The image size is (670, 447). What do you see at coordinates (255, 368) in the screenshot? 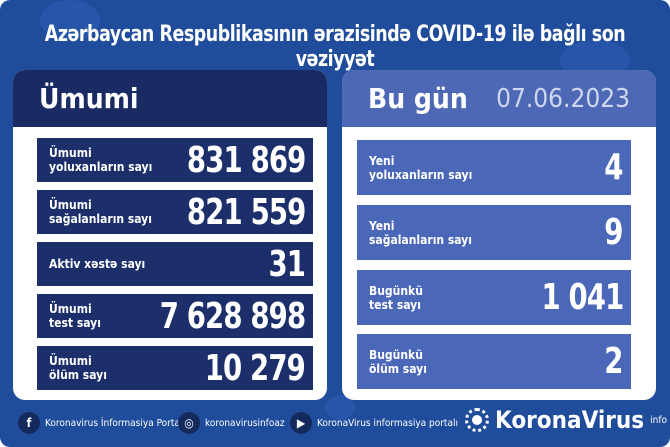
I see `stat-value: 10 279` at bounding box center [255, 368].